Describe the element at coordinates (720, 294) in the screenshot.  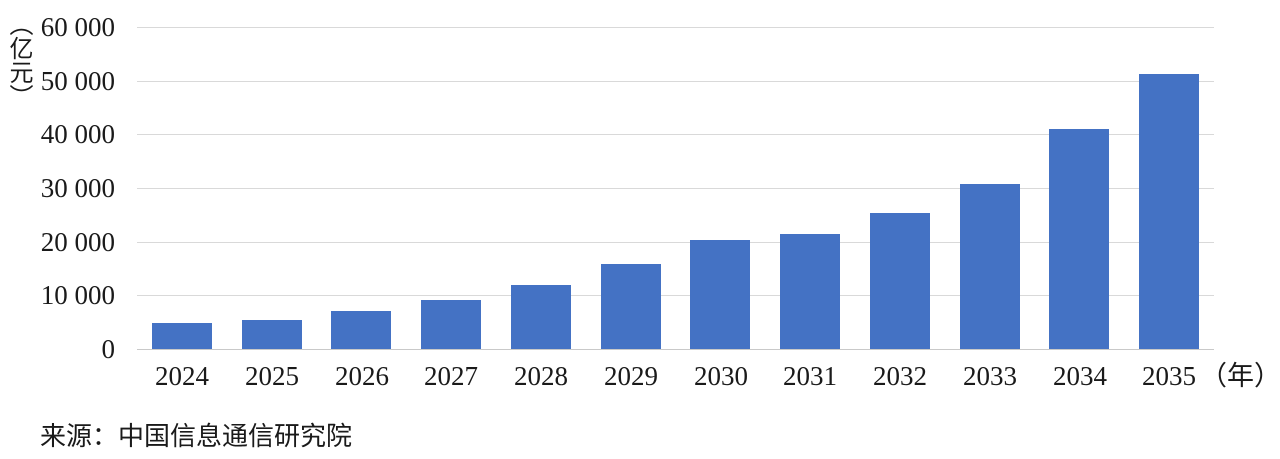
I see `bar-2030` at that location.